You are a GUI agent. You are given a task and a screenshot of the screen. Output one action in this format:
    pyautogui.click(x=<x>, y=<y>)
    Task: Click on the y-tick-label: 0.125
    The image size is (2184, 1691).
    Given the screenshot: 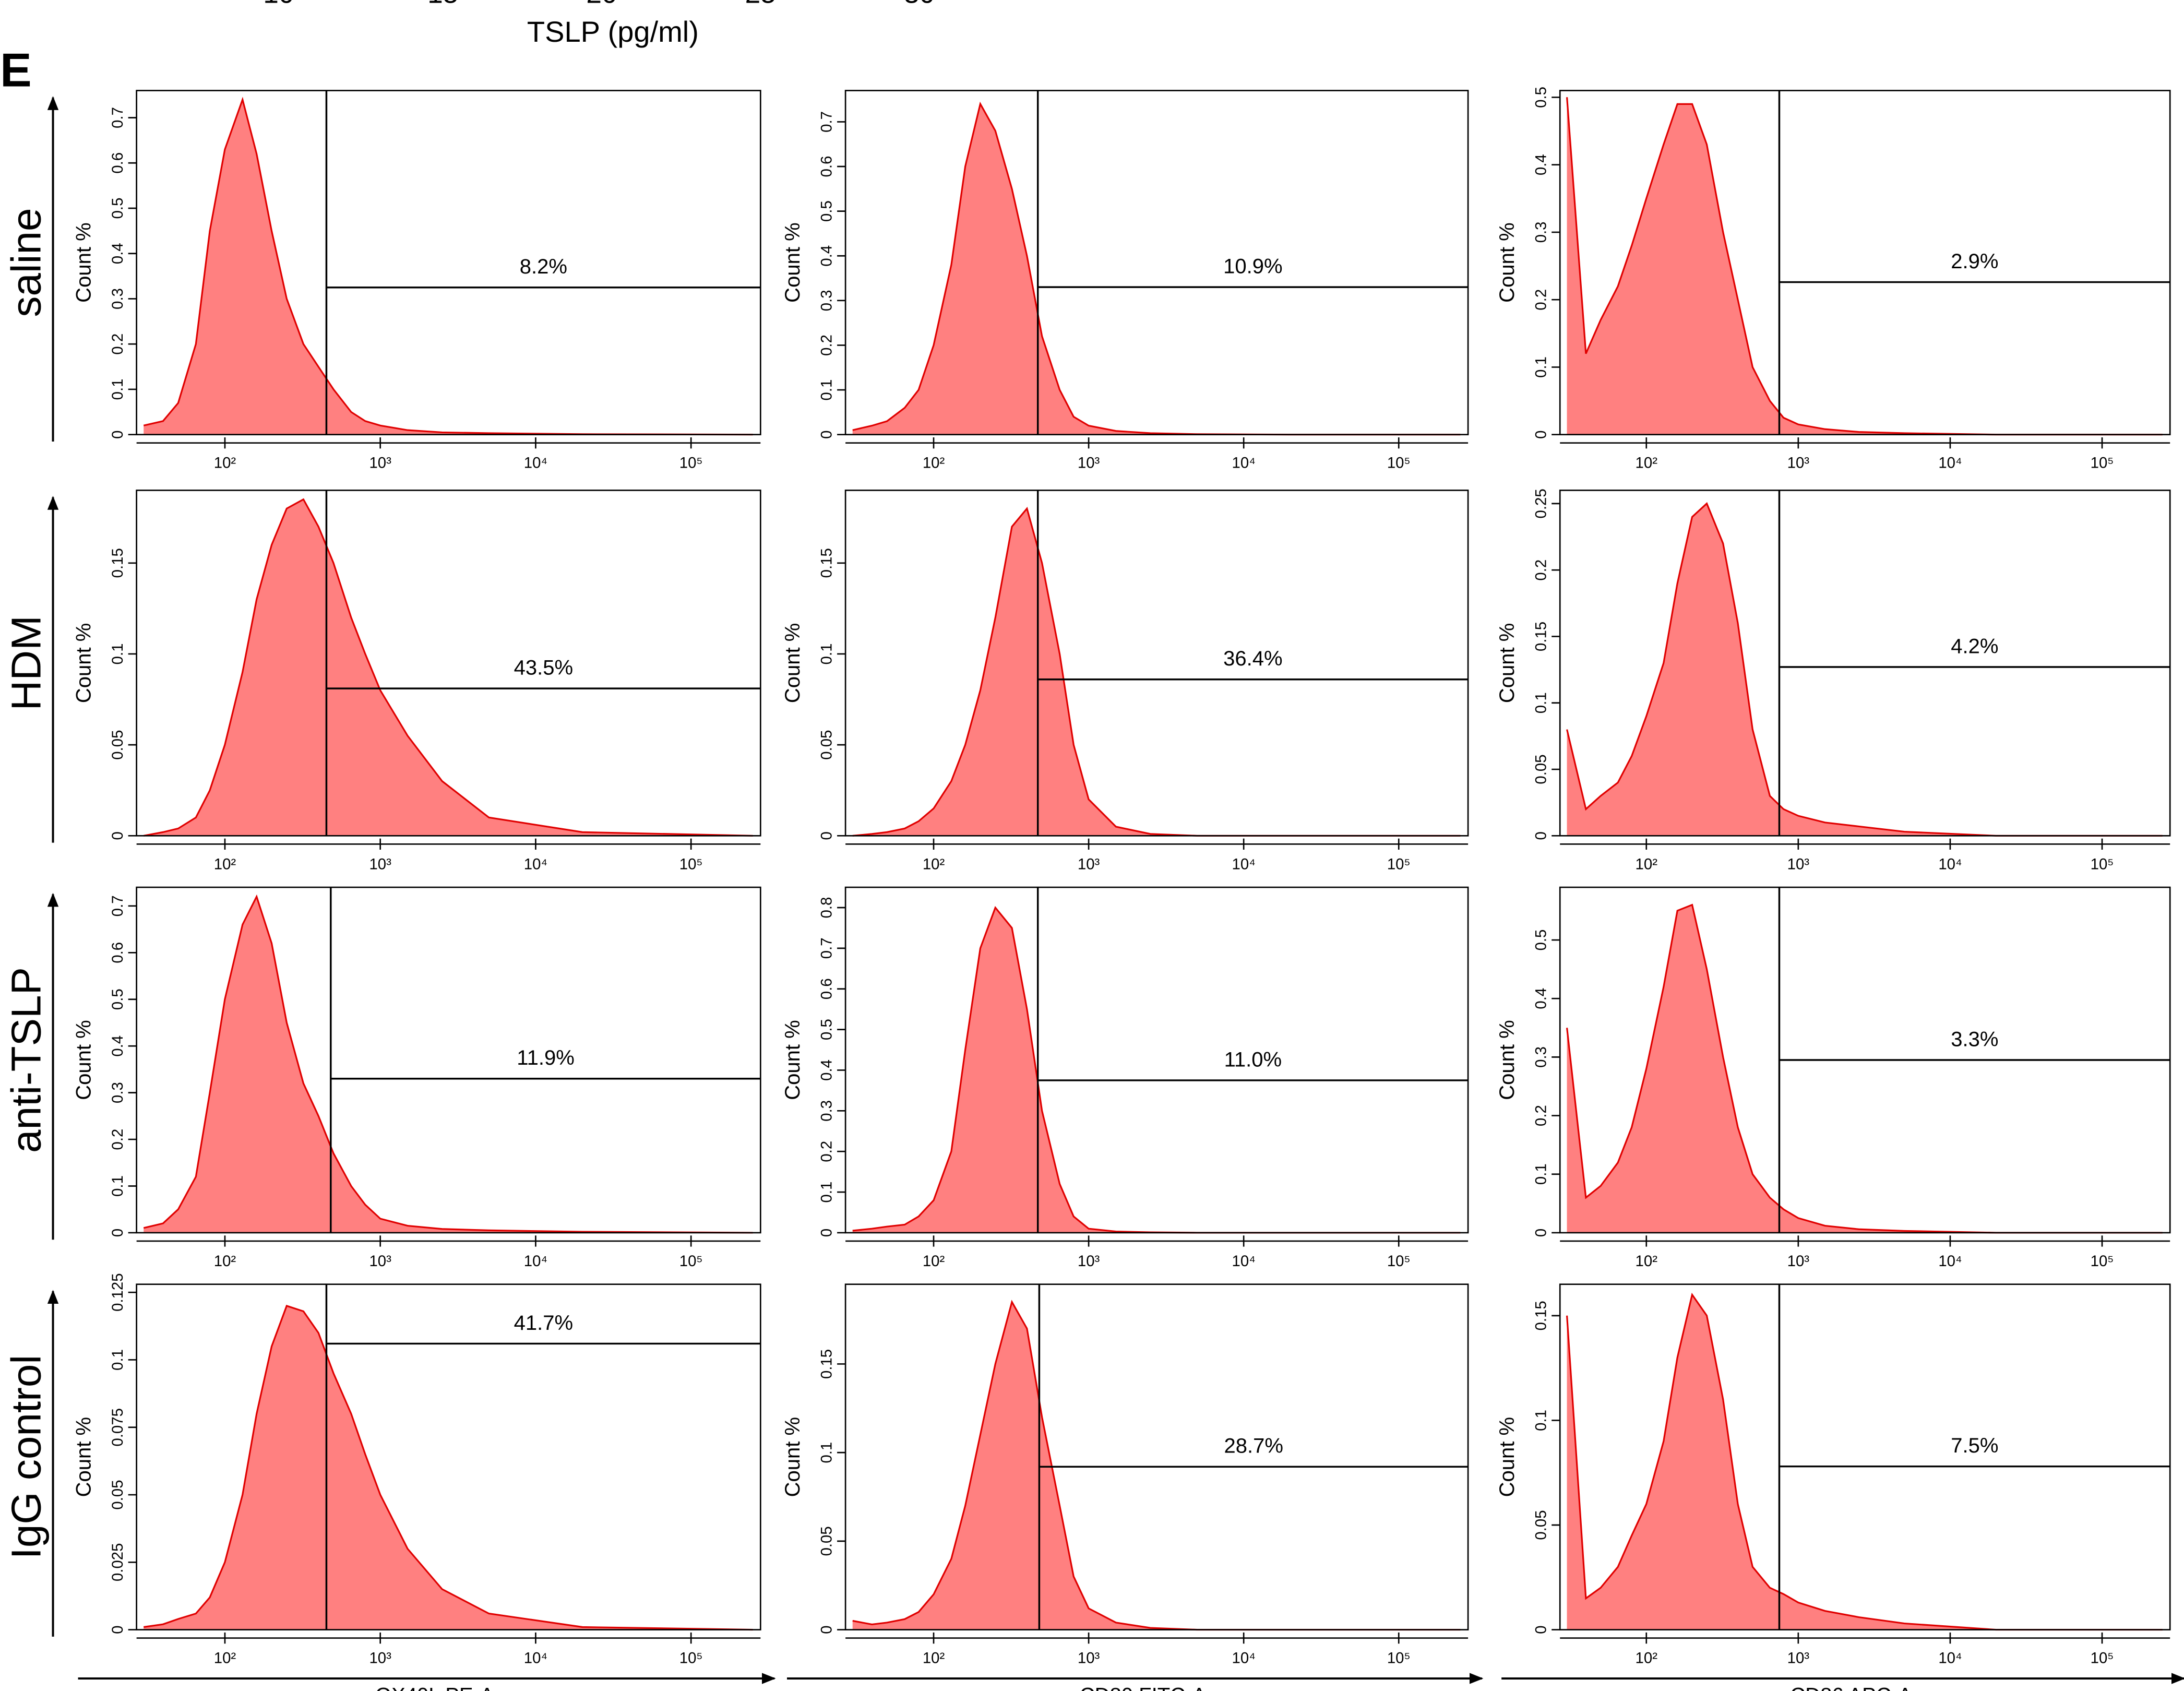 What is the action you would take?
    pyautogui.click(x=117, y=1292)
    